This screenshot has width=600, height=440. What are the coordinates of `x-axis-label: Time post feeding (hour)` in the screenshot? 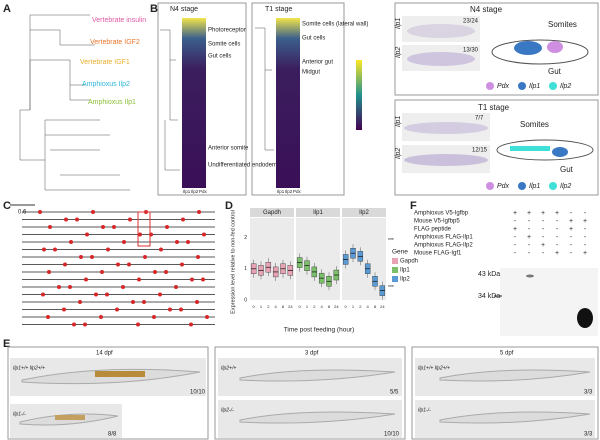 It's located at (319, 330).